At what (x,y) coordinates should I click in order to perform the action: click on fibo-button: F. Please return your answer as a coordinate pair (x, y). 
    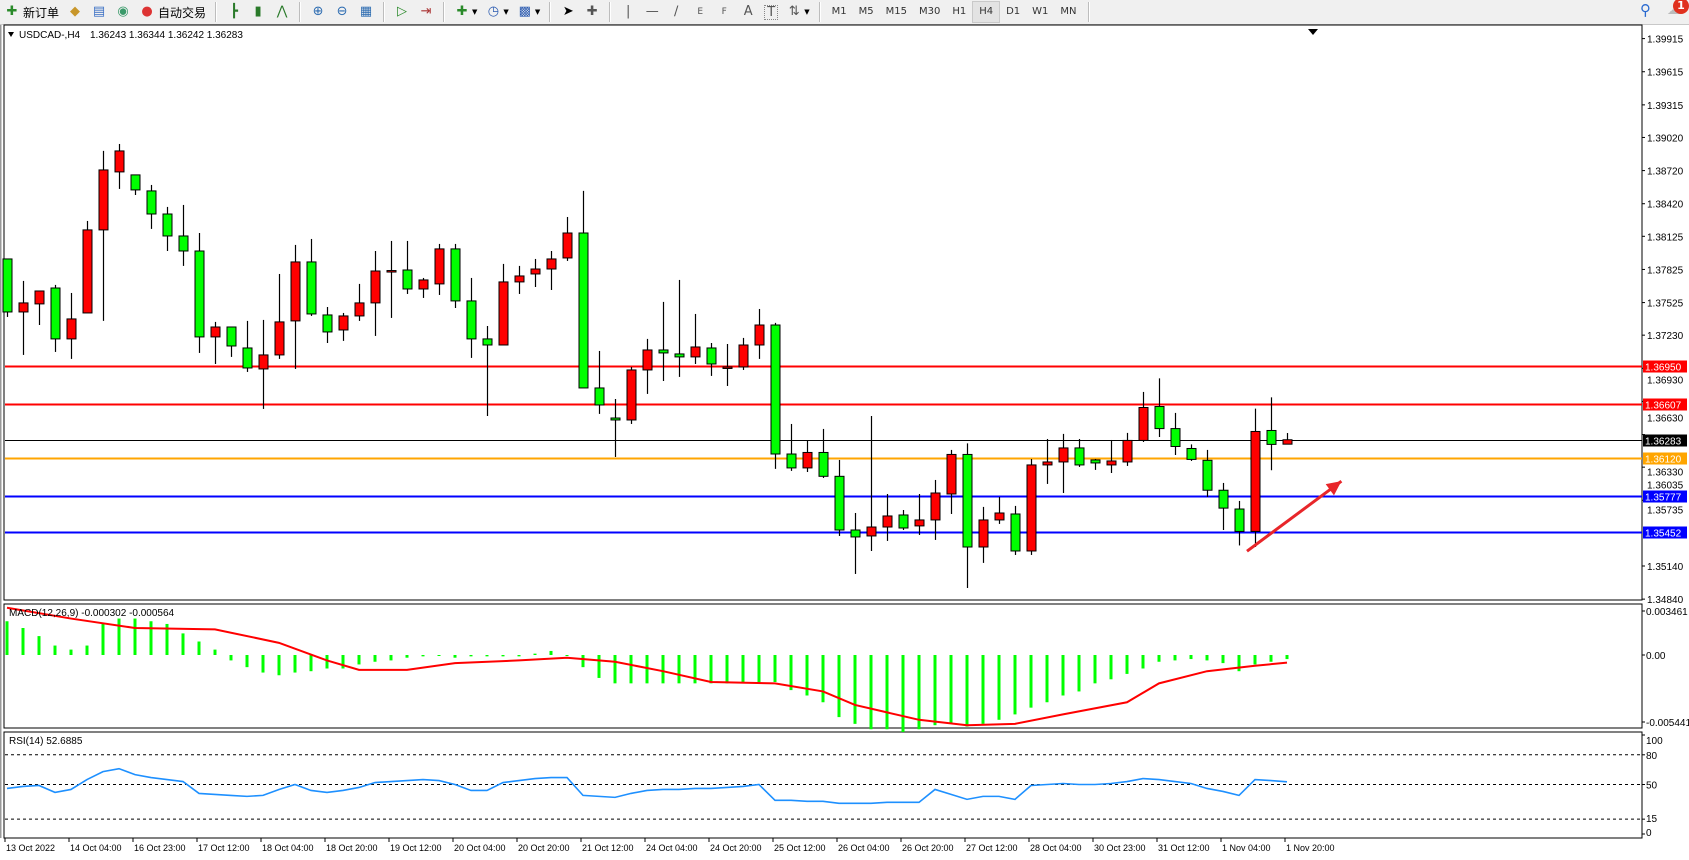
    Looking at the image, I should click on (724, 12).